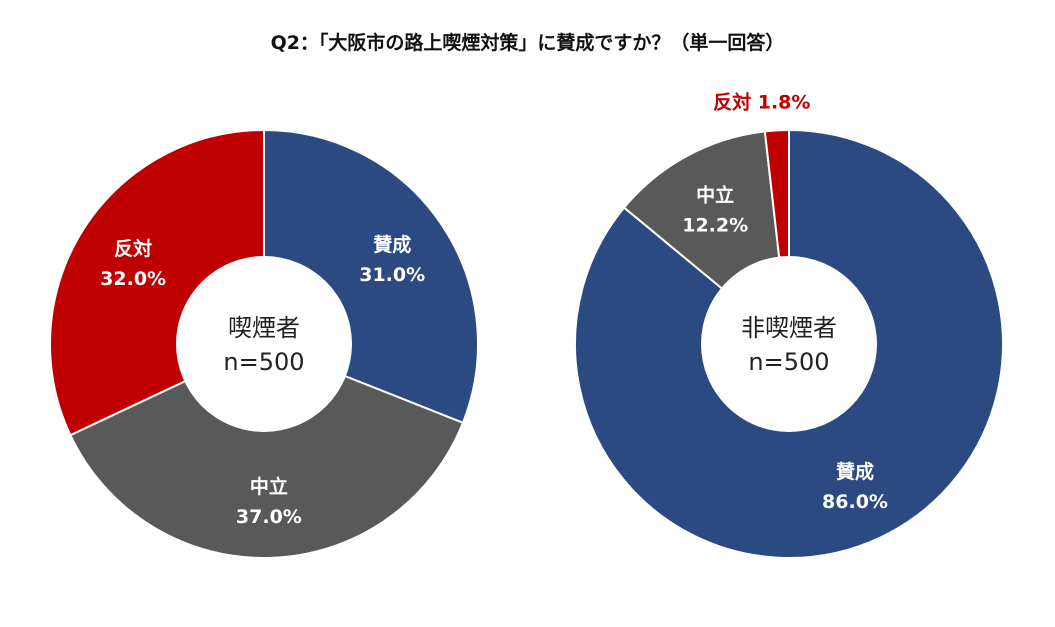 The width and height of the screenshot is (1055, 627). What do you see at coordinates (527, 43) in the screenshot?
I see `chart-title: Q2：「大阪市の路上喫煙対策」に賛成ですか？（単一回答）` at bounding box center [527, 43].